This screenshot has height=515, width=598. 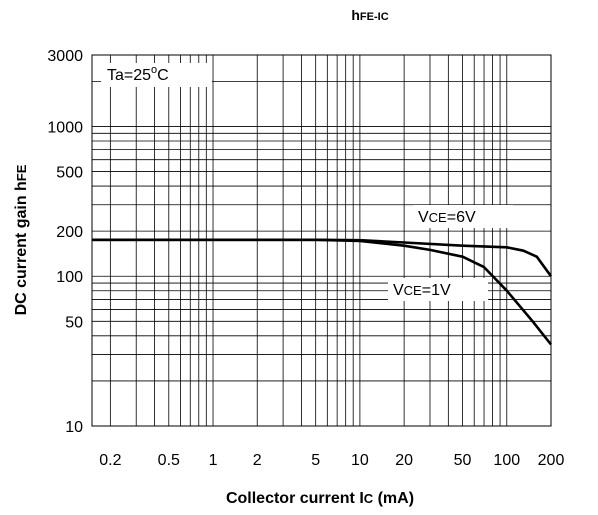 I want to click on series-label-vce-1v-bg, so click(x=438, y=289).